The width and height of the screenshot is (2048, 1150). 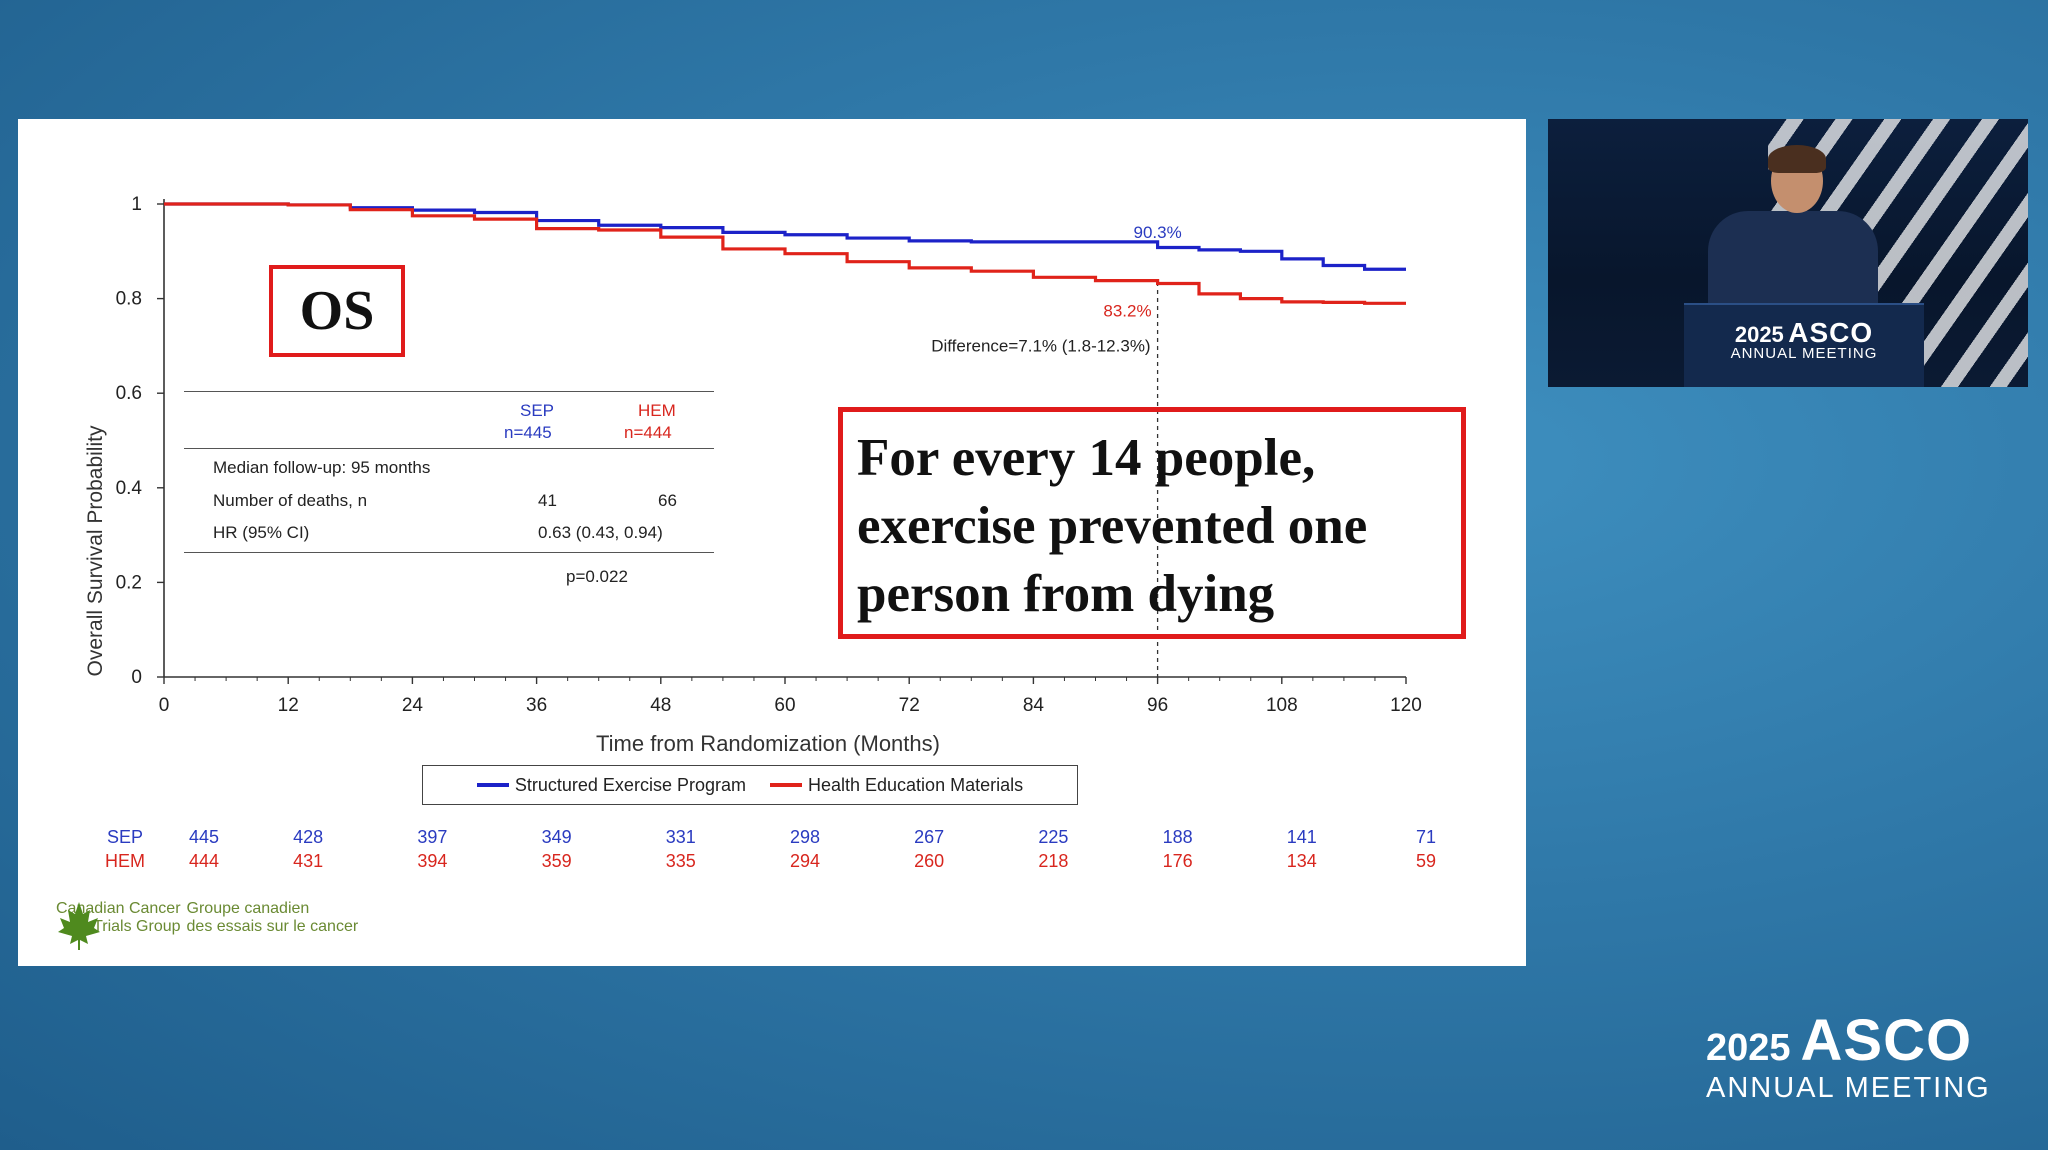 What do you see at coordinates (1788, 253) in the screenshot?
I see `speaker-camera-feed: 2025 ASCO ANNUAL MEETING` at bounding box center [1788, 253].